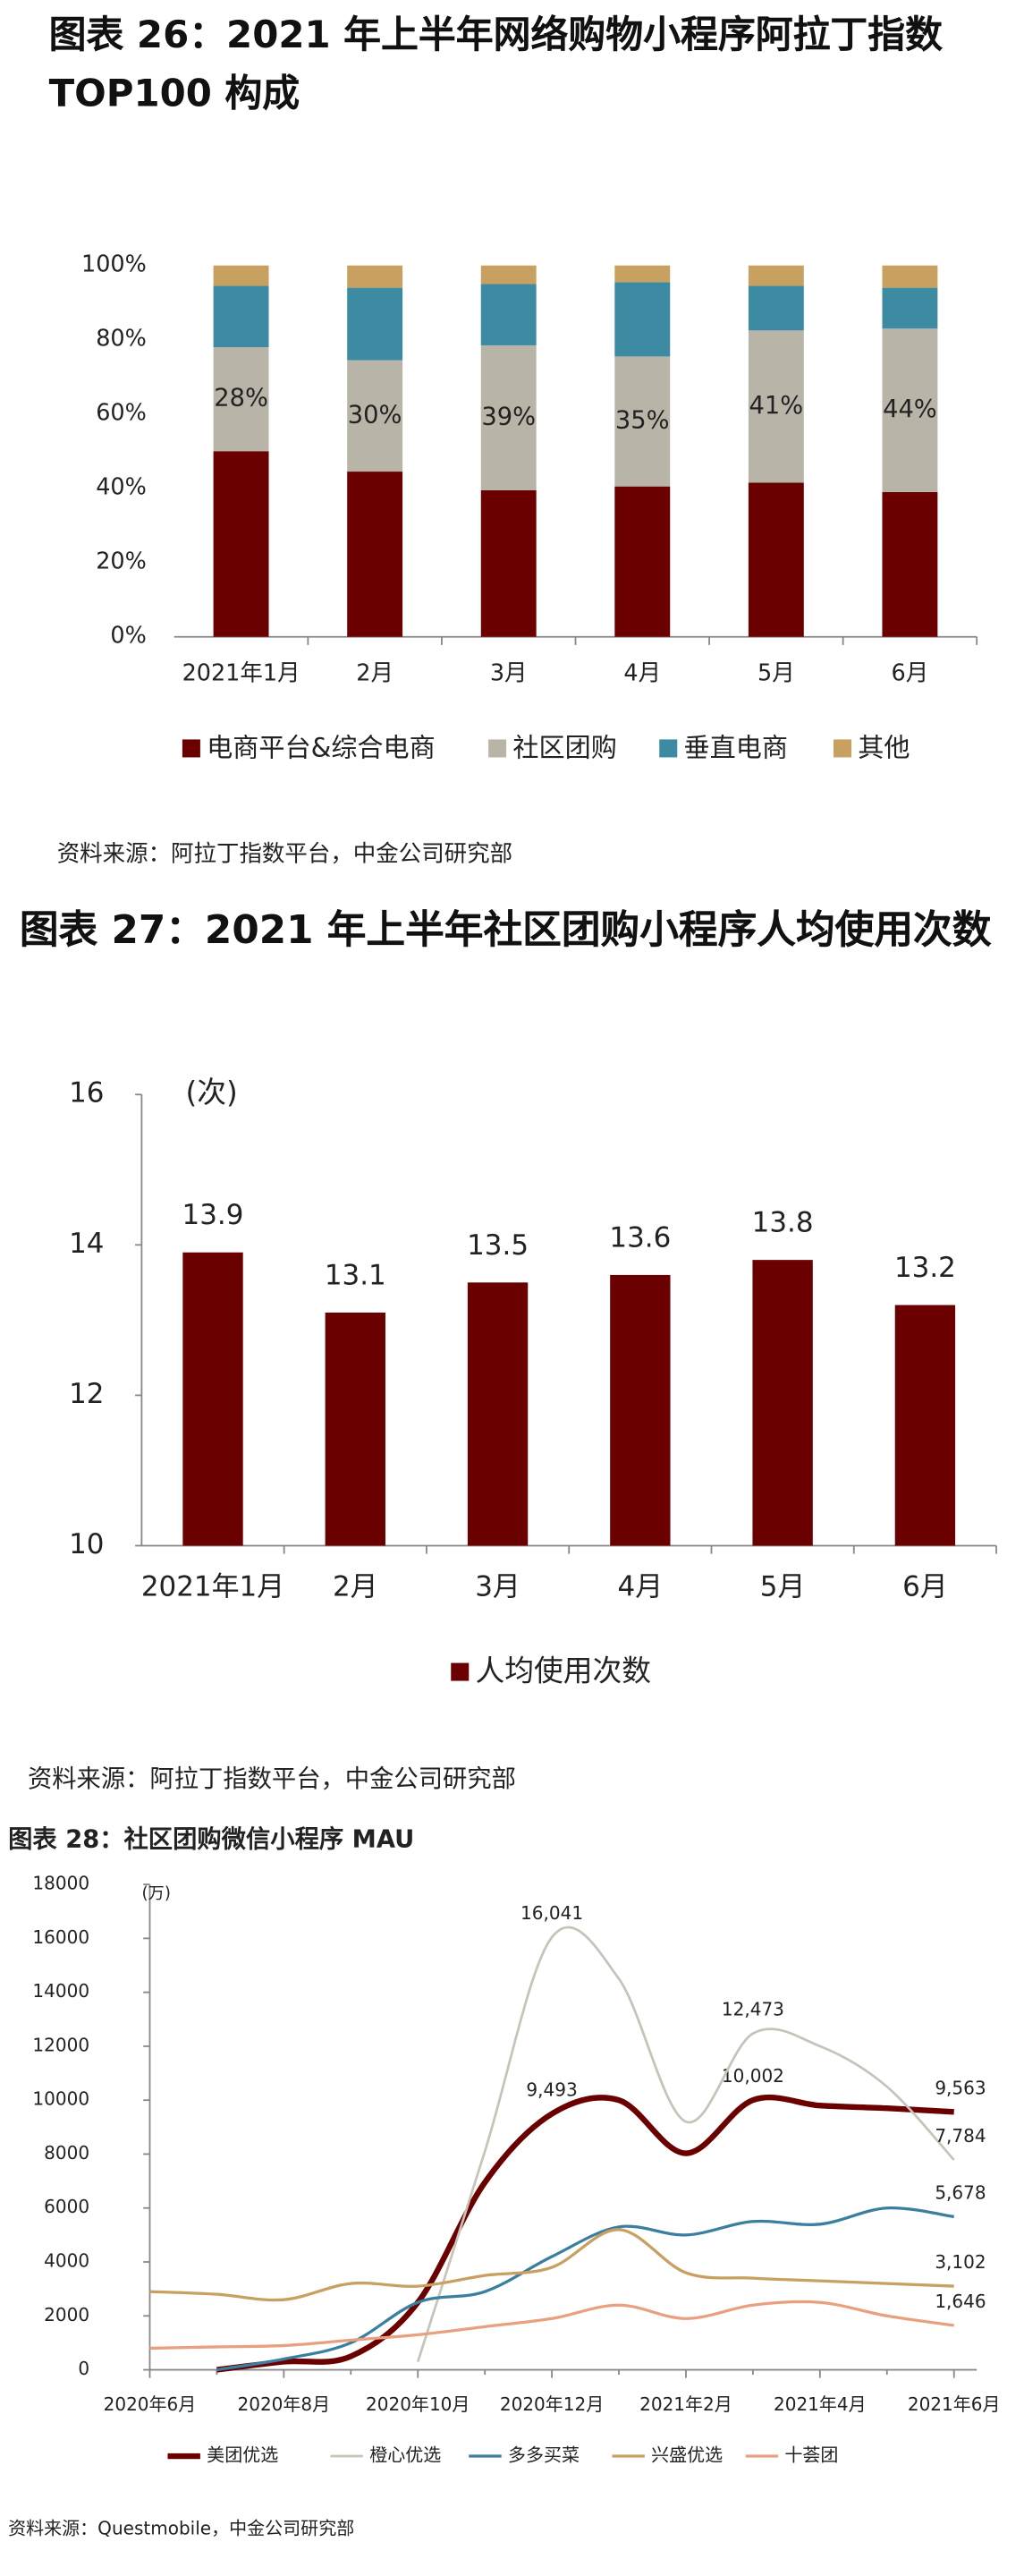 This screenshot has width=1024, height=2576. Describe the element at coordinates (83, 2368) in the screenshot. I see `y-tick-label: 0` at that location.